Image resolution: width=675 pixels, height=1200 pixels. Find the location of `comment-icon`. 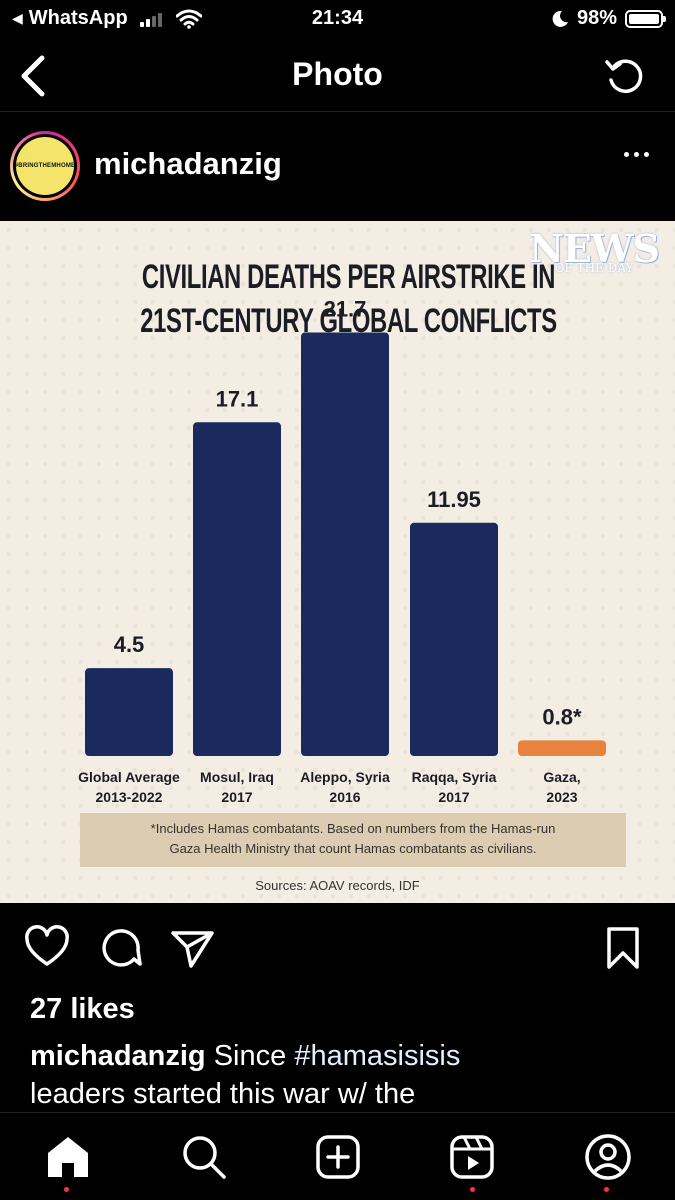

comment-icon is located at coordinates (120, 948).